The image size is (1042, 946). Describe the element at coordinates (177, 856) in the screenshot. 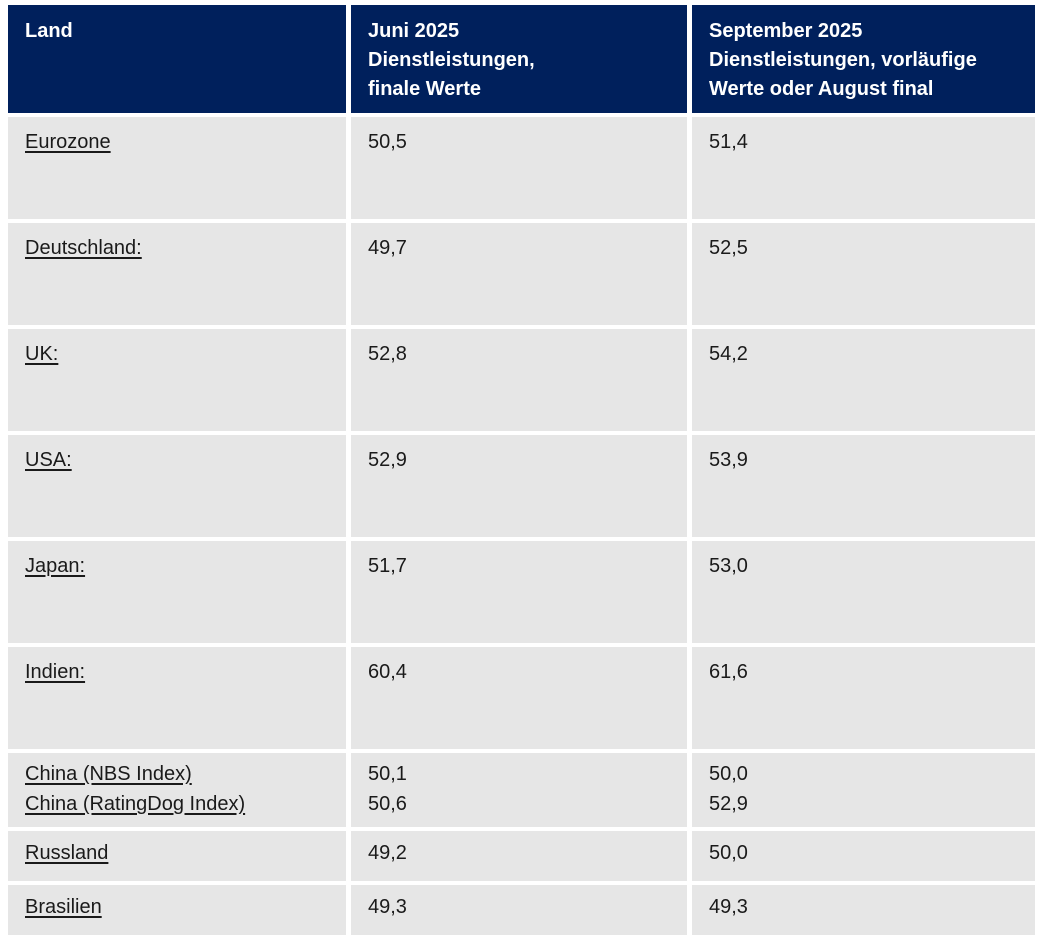

I see `country-cell: Russland` at that location.